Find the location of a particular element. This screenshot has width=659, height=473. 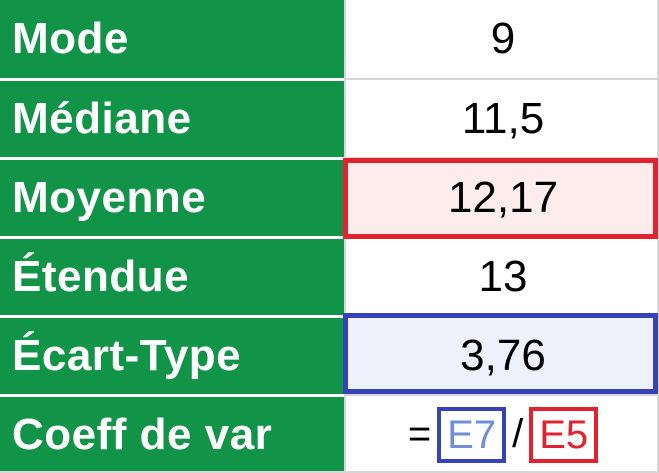

label-cell-etendue: Étendue is located at coordinates (172, 277).